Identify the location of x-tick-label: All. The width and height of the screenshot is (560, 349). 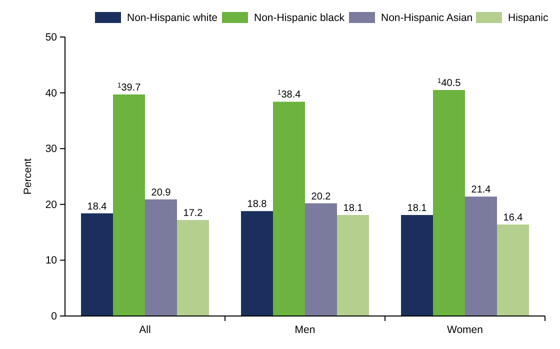
(145, 330).